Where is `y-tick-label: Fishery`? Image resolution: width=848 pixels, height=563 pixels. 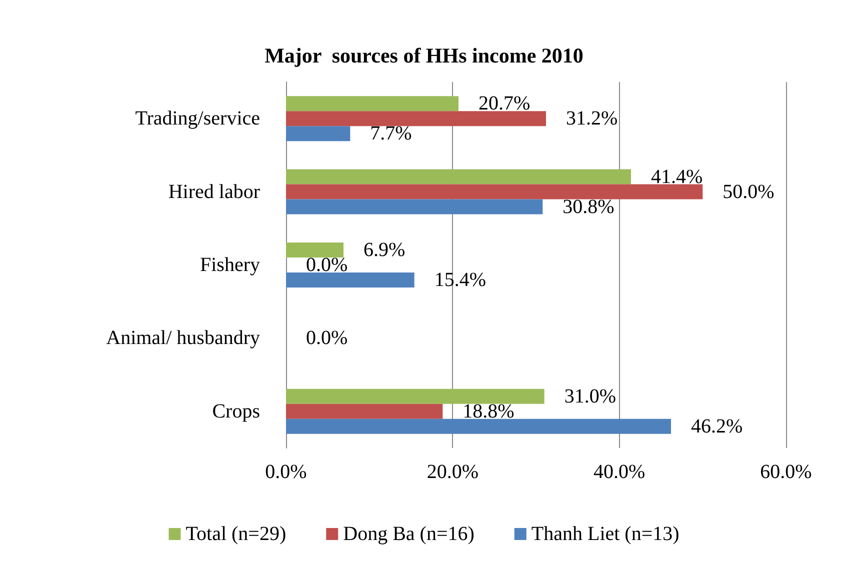 y-tick-label: Fishery is located at coordinates (230, 265).